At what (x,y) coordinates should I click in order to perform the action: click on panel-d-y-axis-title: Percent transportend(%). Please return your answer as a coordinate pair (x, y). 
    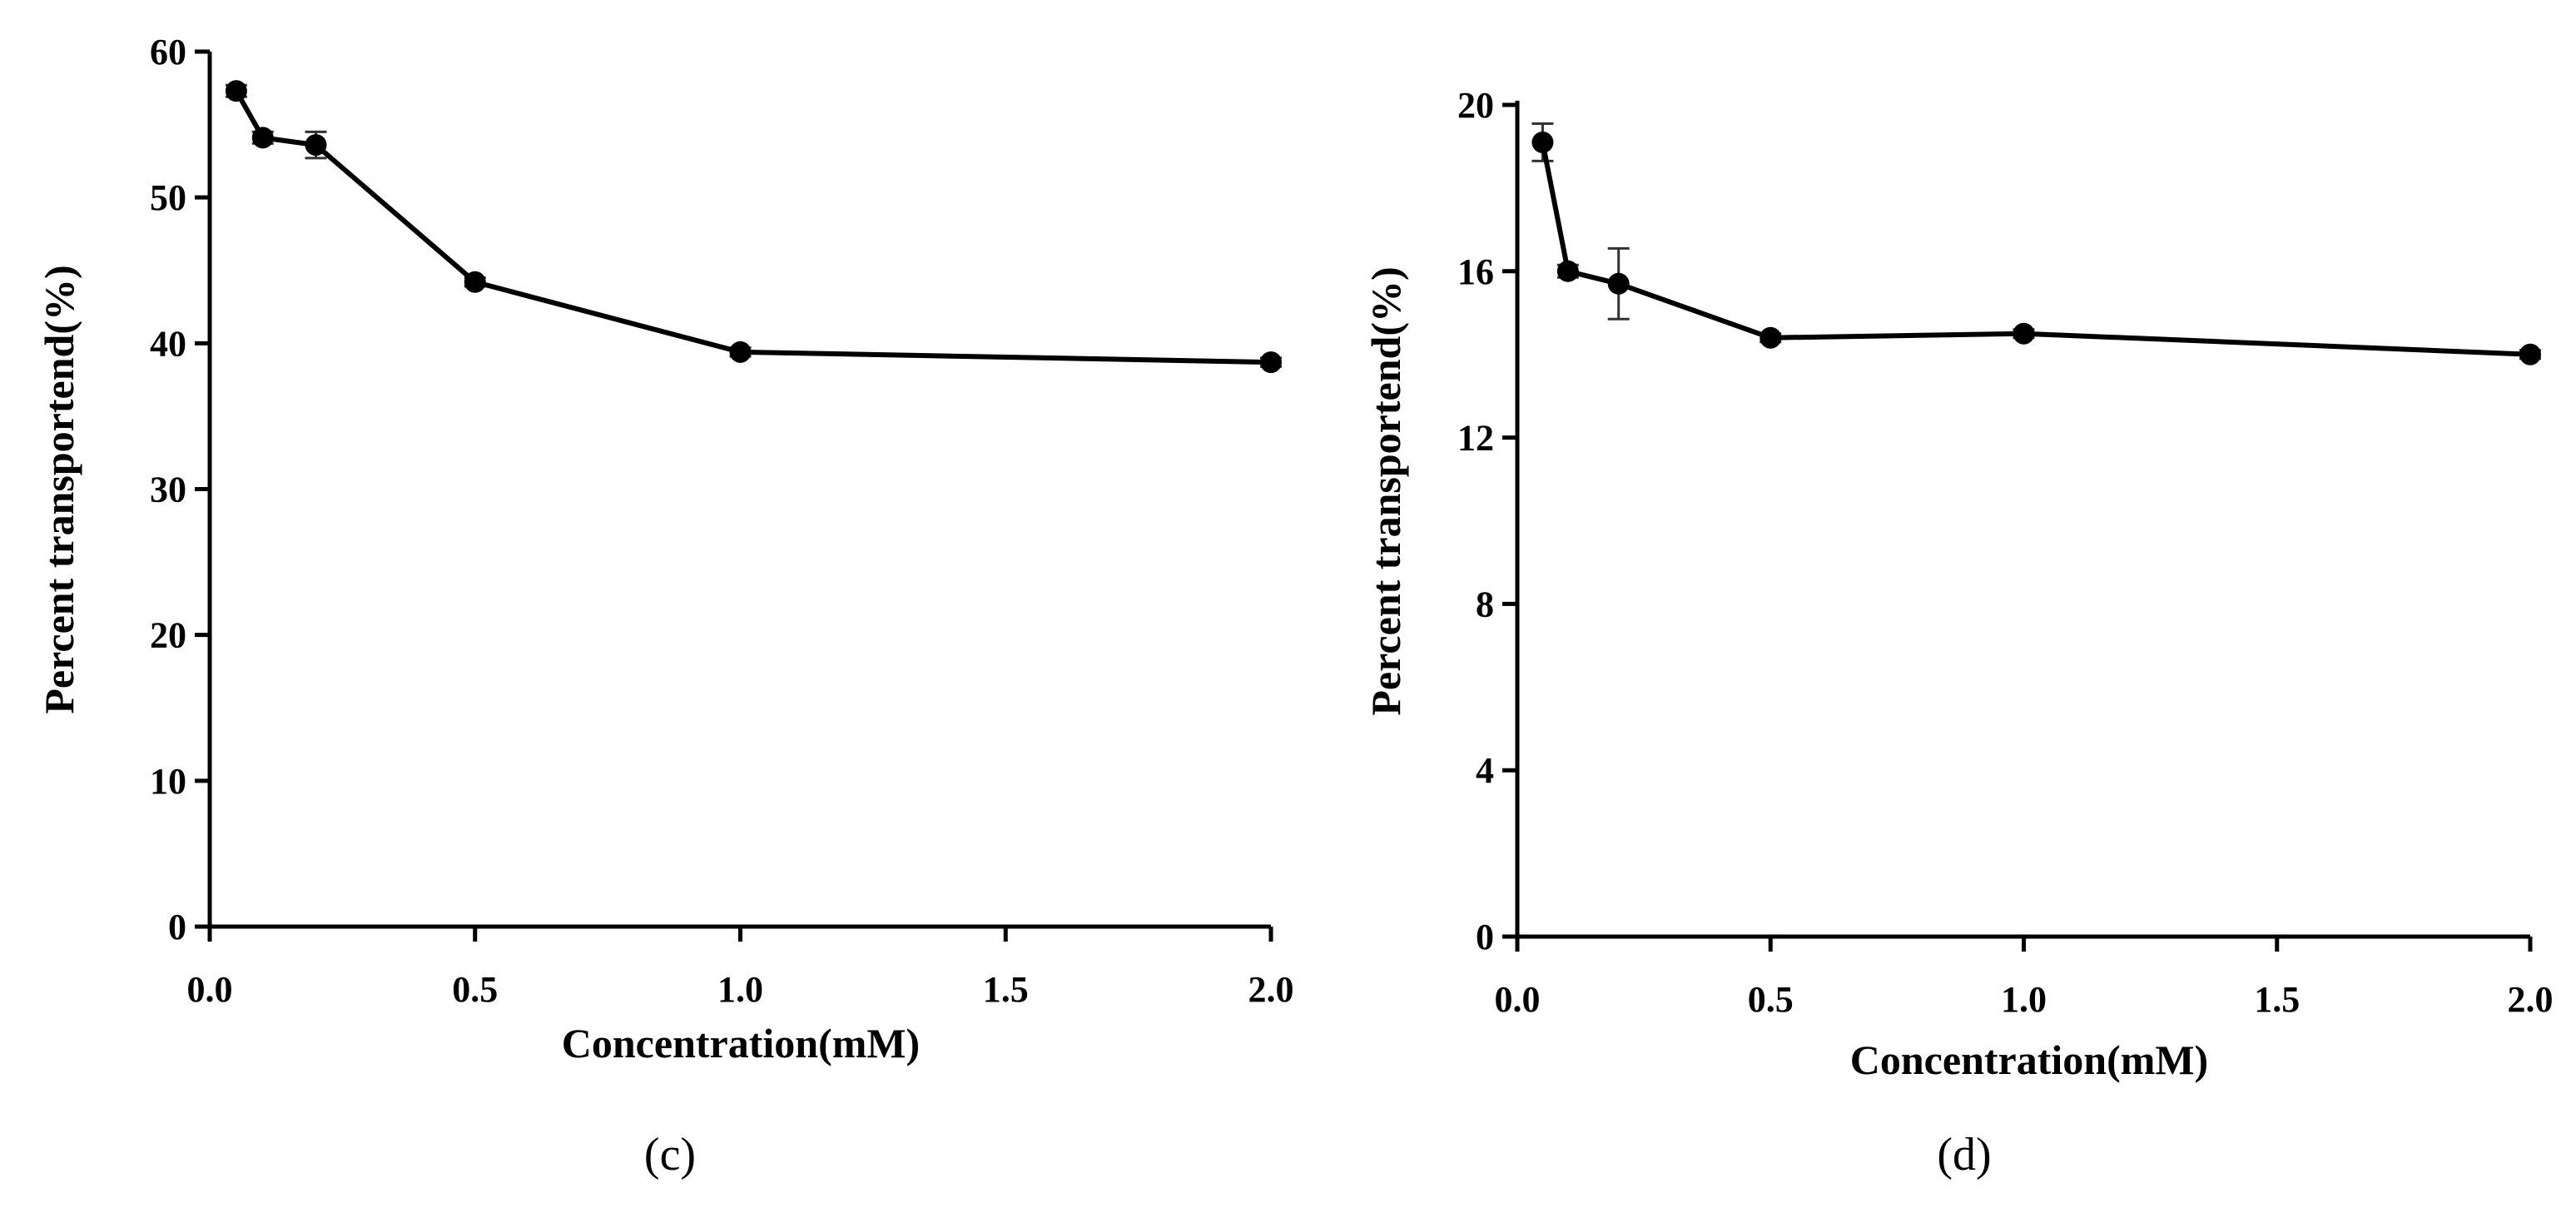
    Looking at the image, I should click on (1385, 490).